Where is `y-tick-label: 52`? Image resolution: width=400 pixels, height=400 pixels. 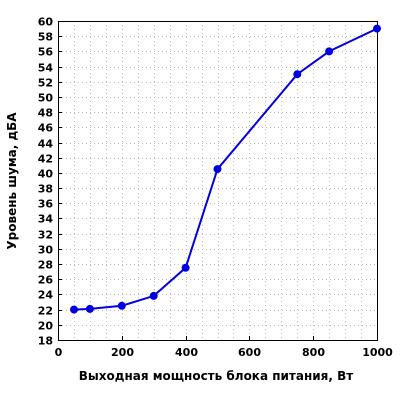 y-tick-label: 52 is located at coordinates (45, 83).